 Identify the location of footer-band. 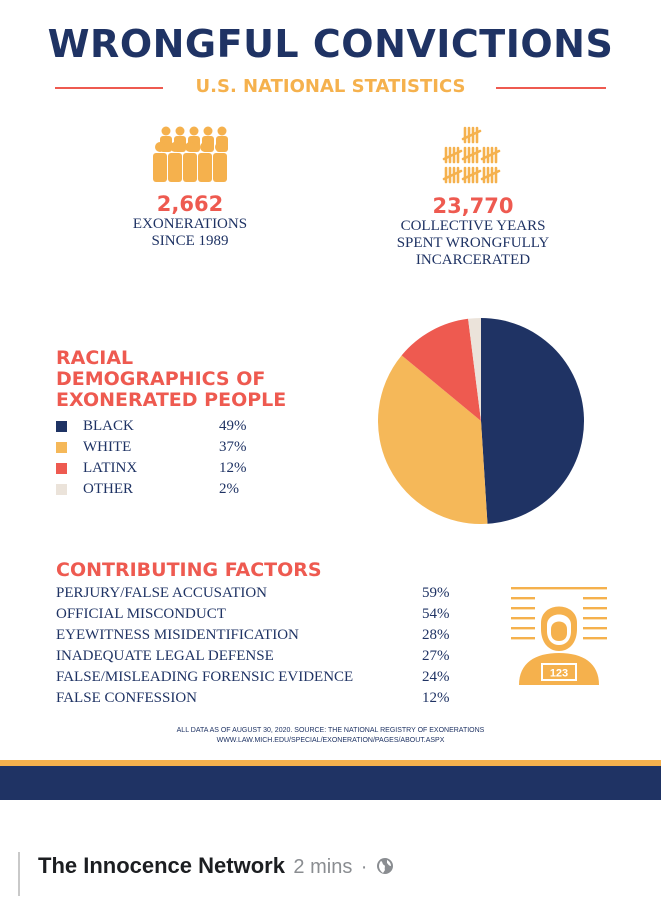
(330, 783).